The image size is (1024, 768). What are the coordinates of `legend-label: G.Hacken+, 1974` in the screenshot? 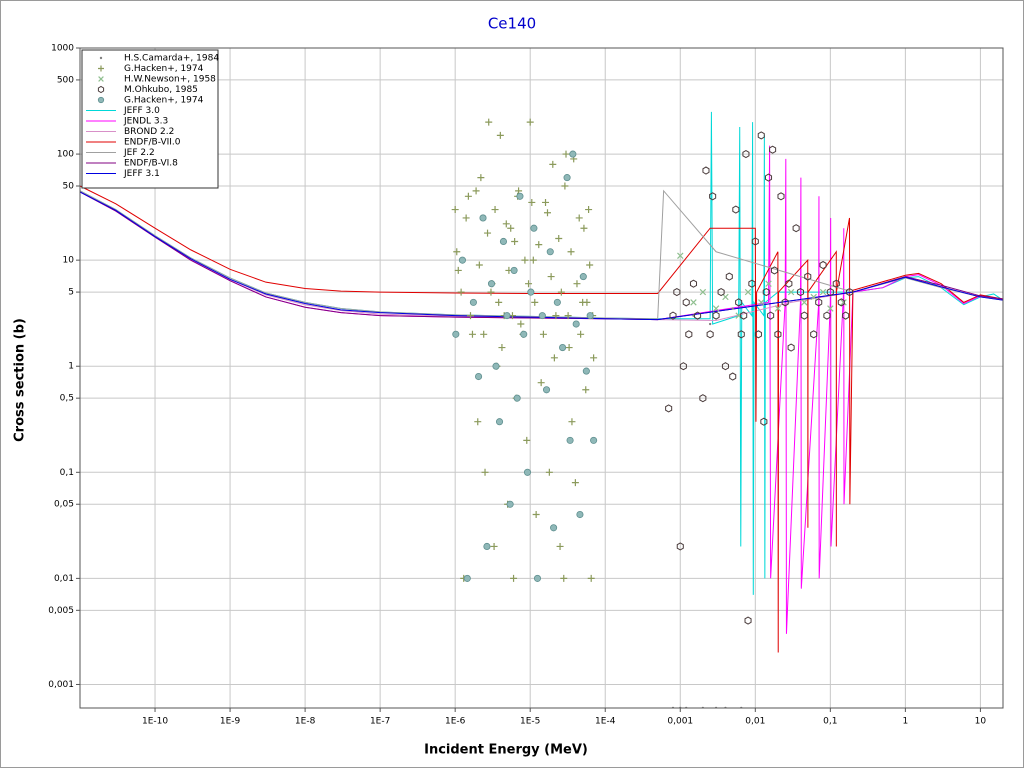 It's located at (164, 69).